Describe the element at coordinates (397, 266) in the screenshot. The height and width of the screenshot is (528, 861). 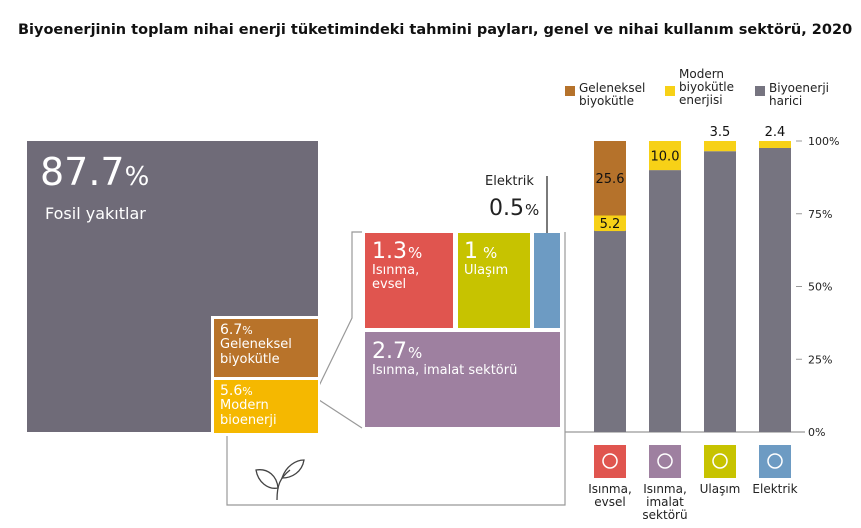
I see `share-text: 1.3% Isınma, evsel` at that location.